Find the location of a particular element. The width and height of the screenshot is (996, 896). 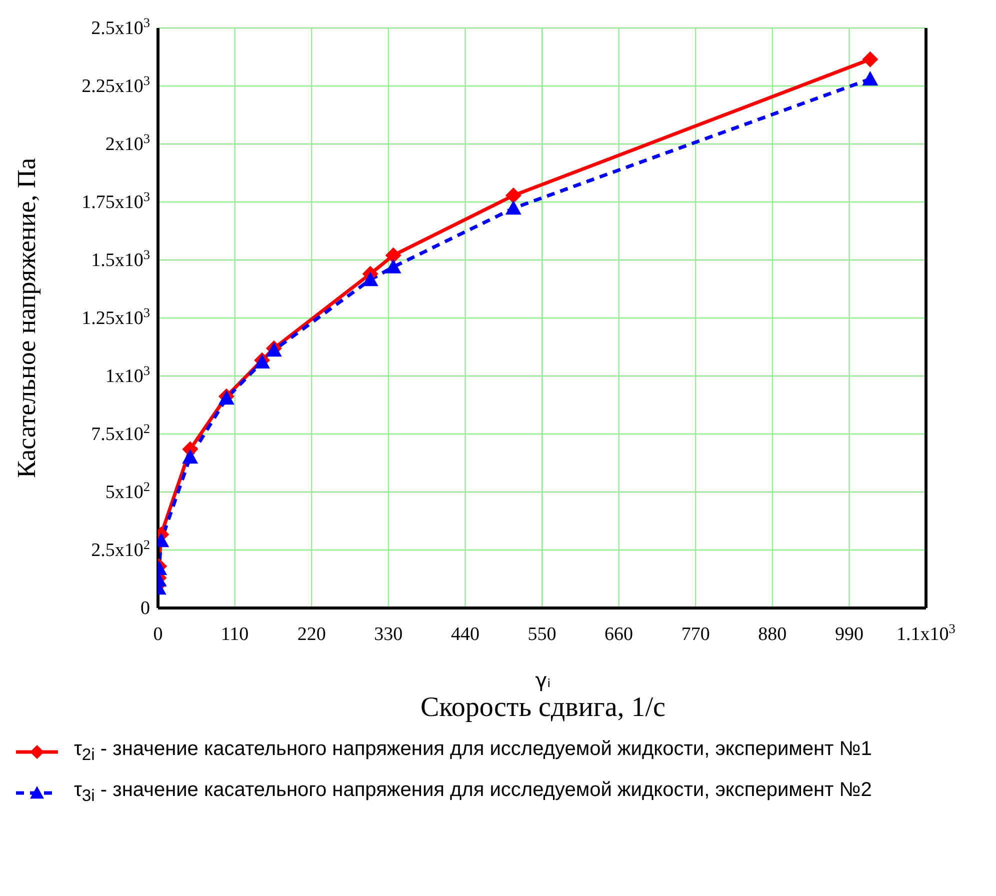

legend-label: τ$_{2i}$ - значение касательного напряжения для исследуемой жидкости, эксперимент №1 is located at coordinates (473, 751).